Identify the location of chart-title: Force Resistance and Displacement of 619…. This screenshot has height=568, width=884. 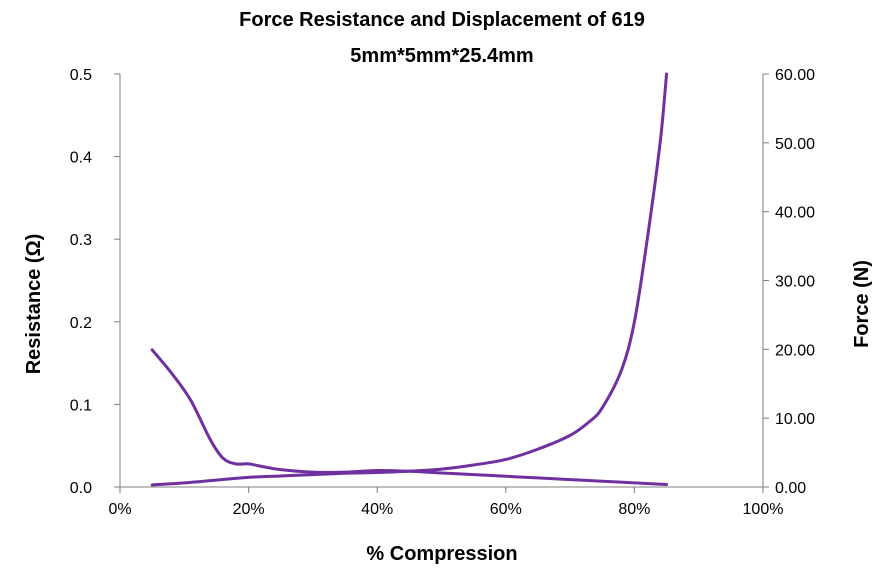
(442, 38).